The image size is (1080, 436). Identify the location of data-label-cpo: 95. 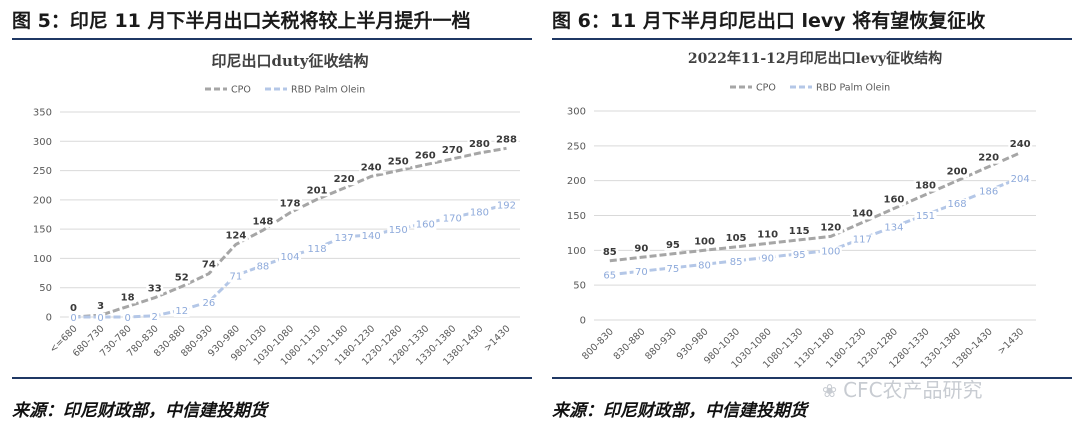
(673, 245).